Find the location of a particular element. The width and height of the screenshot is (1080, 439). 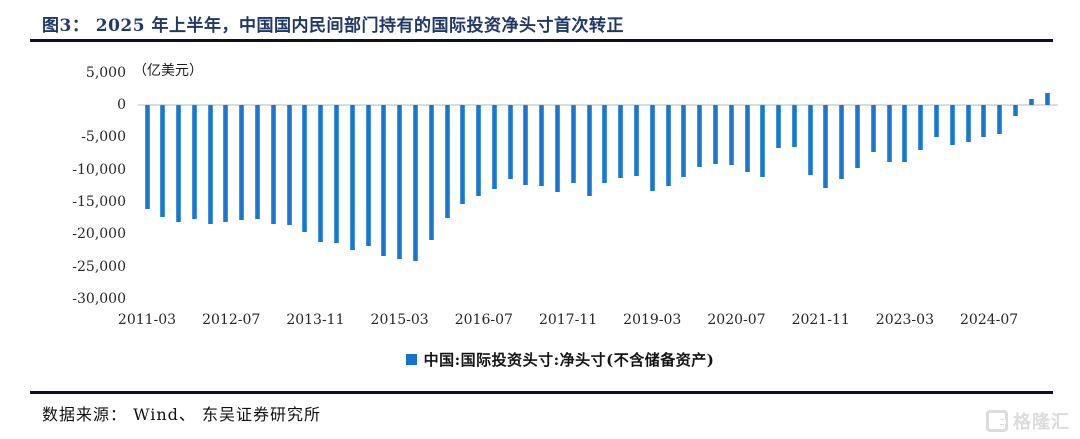

y-tick-label: 5,000 is located at coordinates (105, 72).